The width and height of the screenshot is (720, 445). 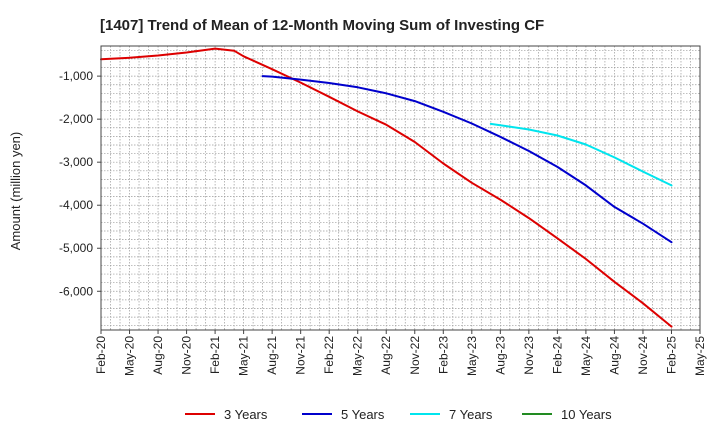 I want to click on x-tick-label: May-22, so click(x=358, y=356).